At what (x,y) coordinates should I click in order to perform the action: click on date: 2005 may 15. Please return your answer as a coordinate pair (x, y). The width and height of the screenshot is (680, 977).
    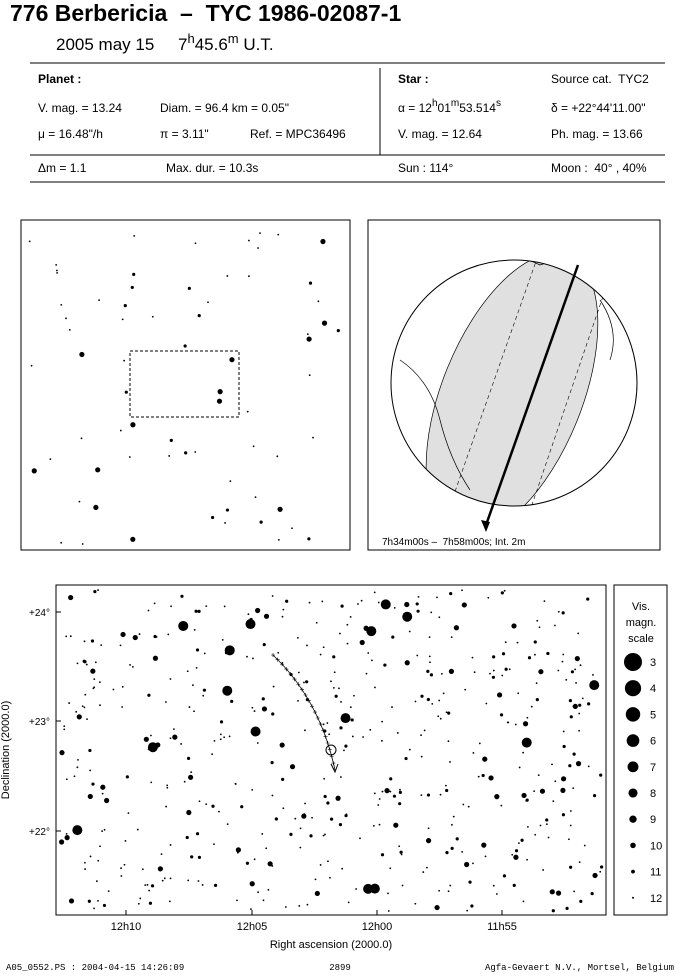
    Looking at the image, I should click on (105, 44).